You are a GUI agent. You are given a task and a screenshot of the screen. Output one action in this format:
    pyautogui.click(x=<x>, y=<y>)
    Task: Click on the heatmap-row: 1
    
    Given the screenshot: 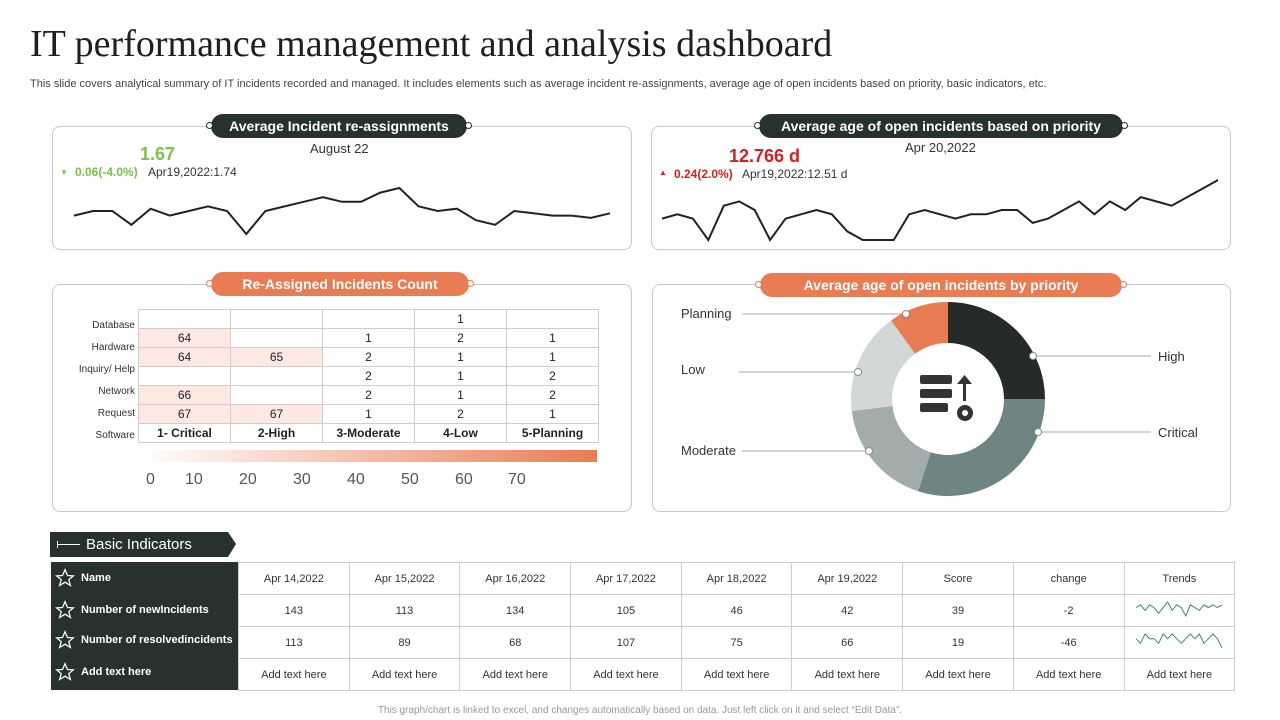 What is the action you would take?
    pyautogui.click(x=368, y=319)
    